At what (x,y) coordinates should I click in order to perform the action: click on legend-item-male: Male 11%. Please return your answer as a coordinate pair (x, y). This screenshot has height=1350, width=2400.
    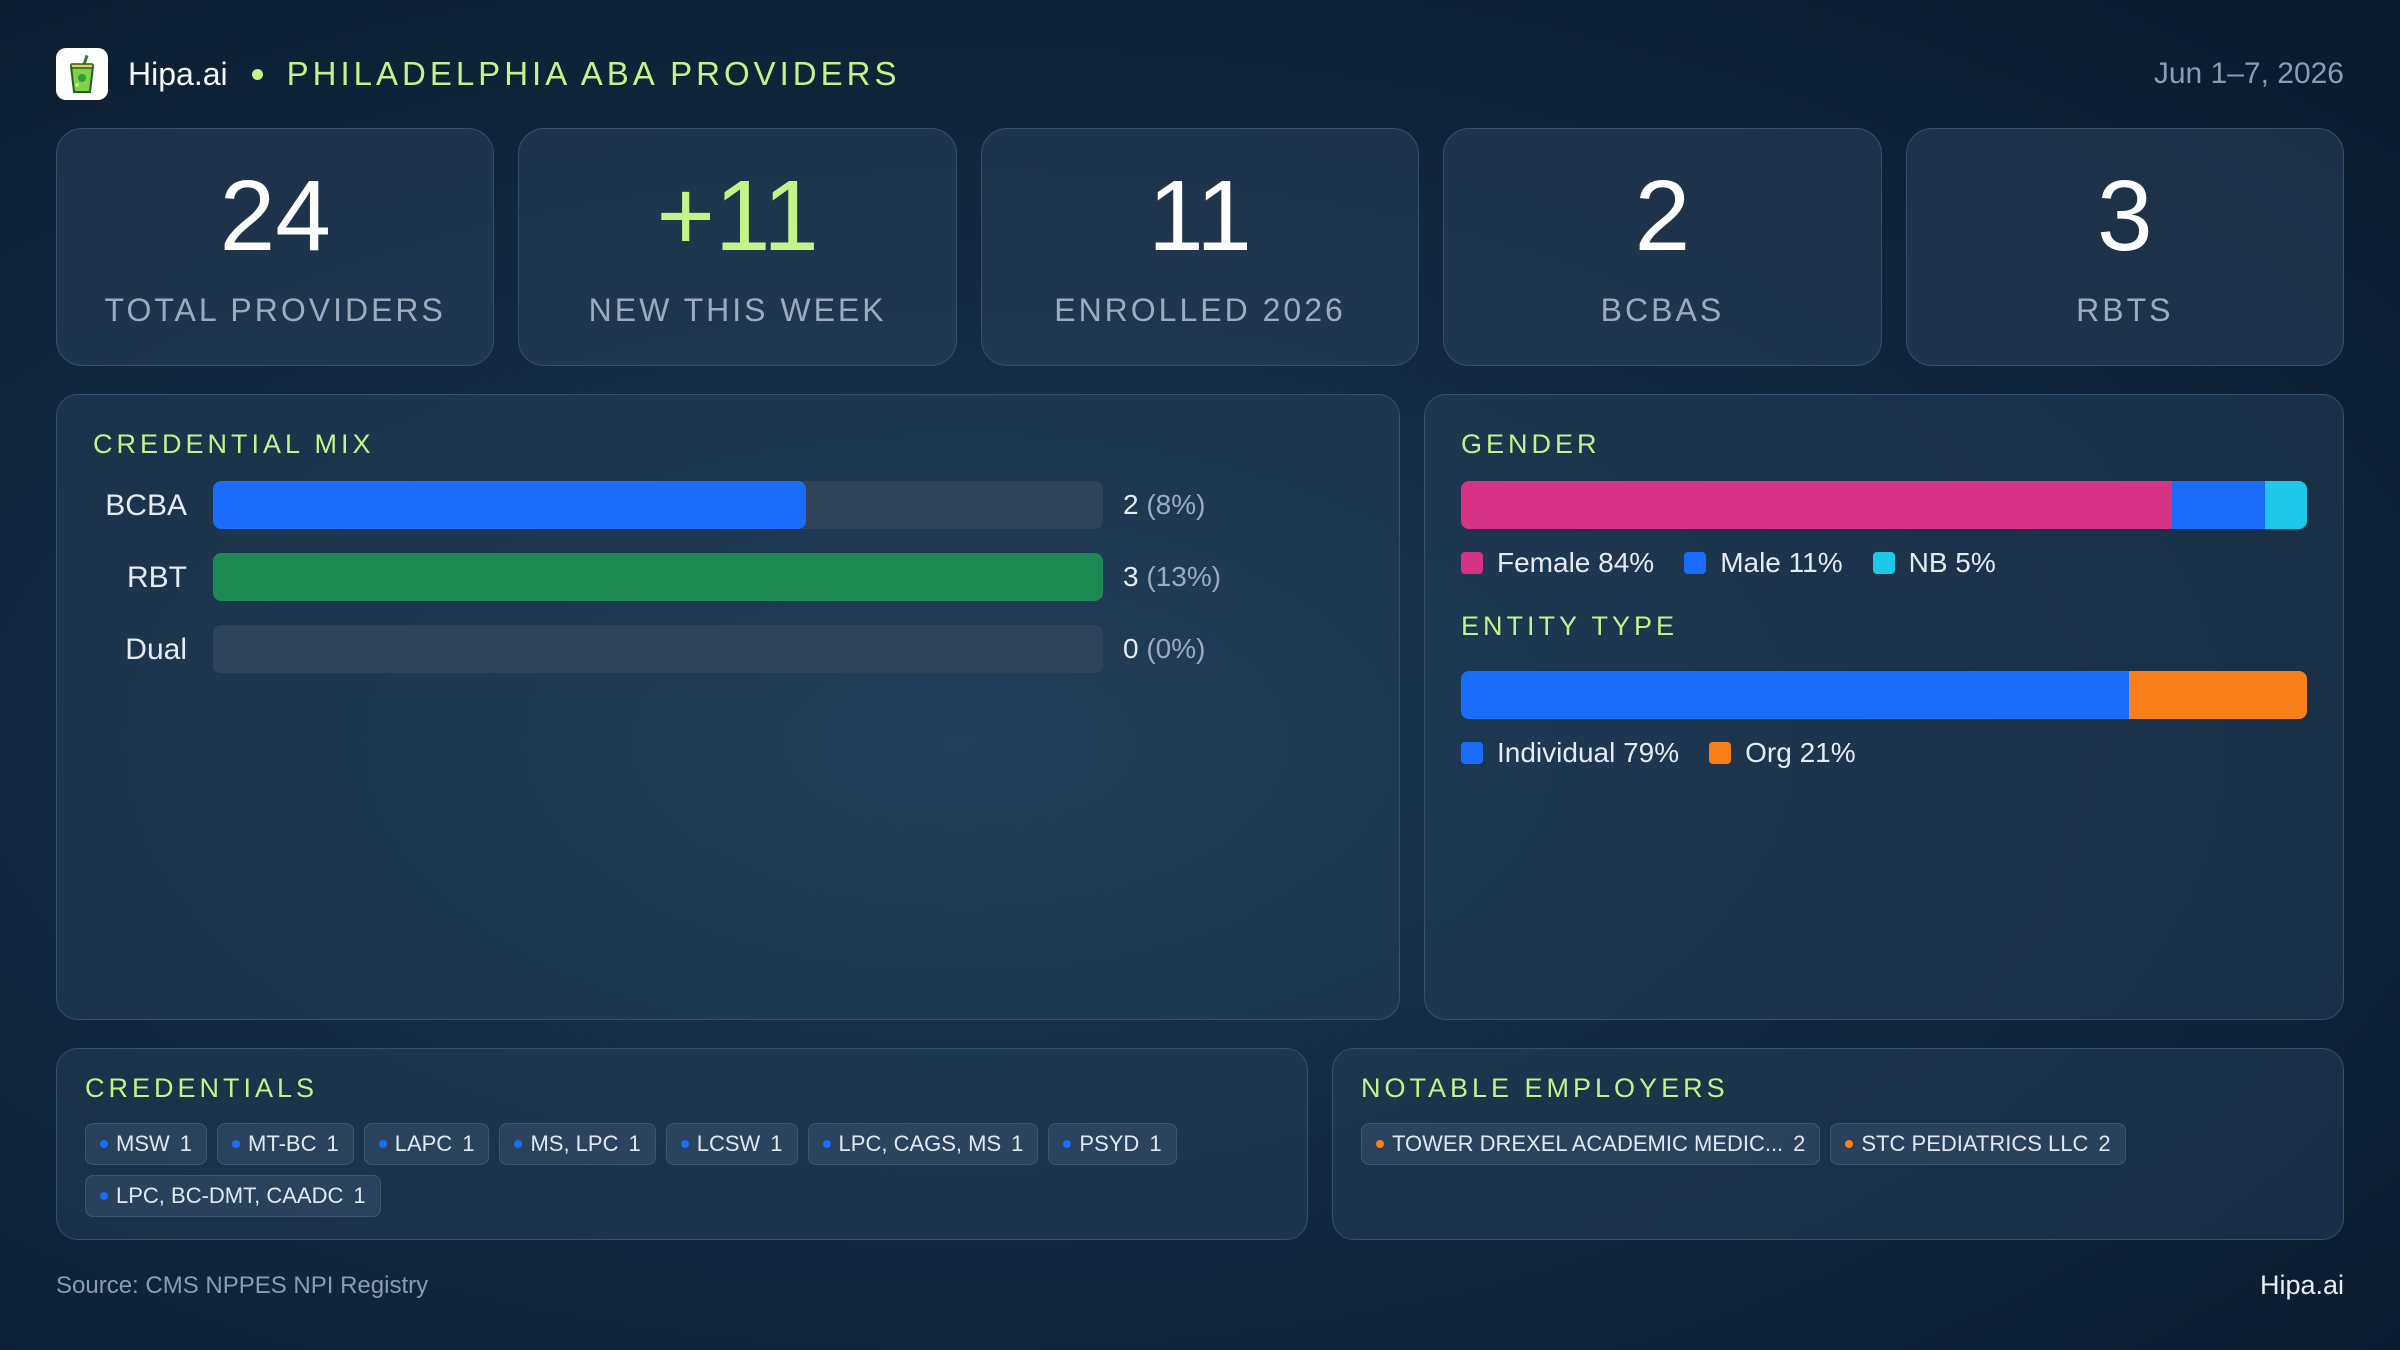
    Looking at the image, I should click on (1763, 563).